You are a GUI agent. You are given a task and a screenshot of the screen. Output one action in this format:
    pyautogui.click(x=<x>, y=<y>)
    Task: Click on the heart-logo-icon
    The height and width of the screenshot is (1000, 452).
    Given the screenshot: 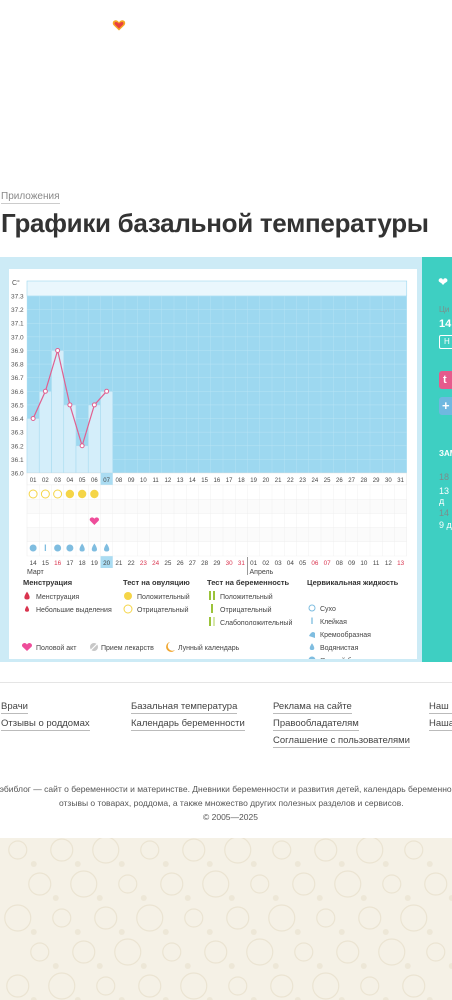 What is the action you would take?
    pyautogui.click(x=119, y=25)
    